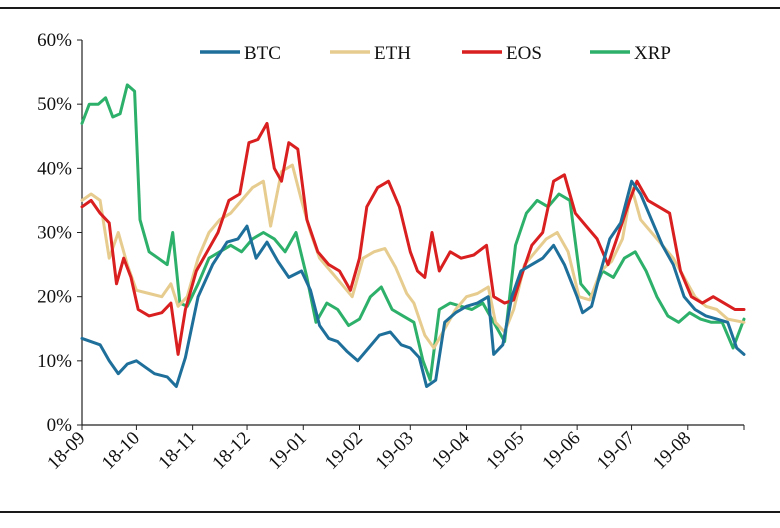 The height and width of the screenshot is (528, 780). What do you see at coordinates (54, 297) in the screenshot?
I see `y-tick-label: 20%` at bounding box center [54, 297].